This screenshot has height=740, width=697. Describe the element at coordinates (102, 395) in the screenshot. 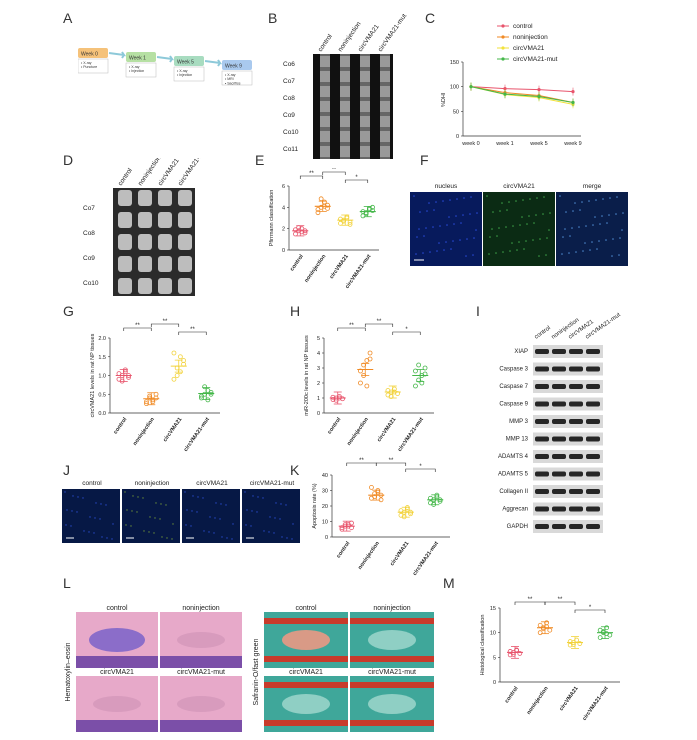

I see `dot-chart-ytick-label: 0.5` at that location.